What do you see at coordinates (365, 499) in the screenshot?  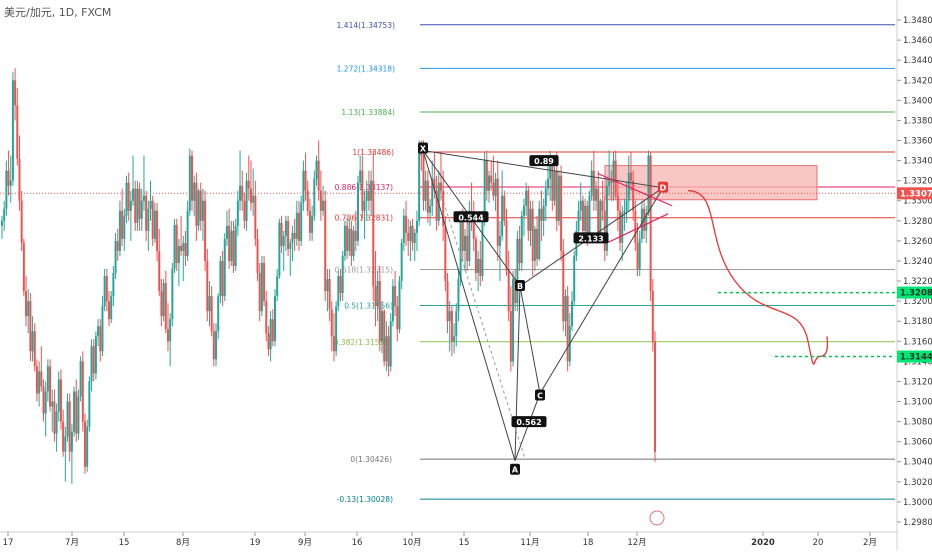 I see `fib-level-label: -0.13(1.30028)` at bounding box center [365, 499].